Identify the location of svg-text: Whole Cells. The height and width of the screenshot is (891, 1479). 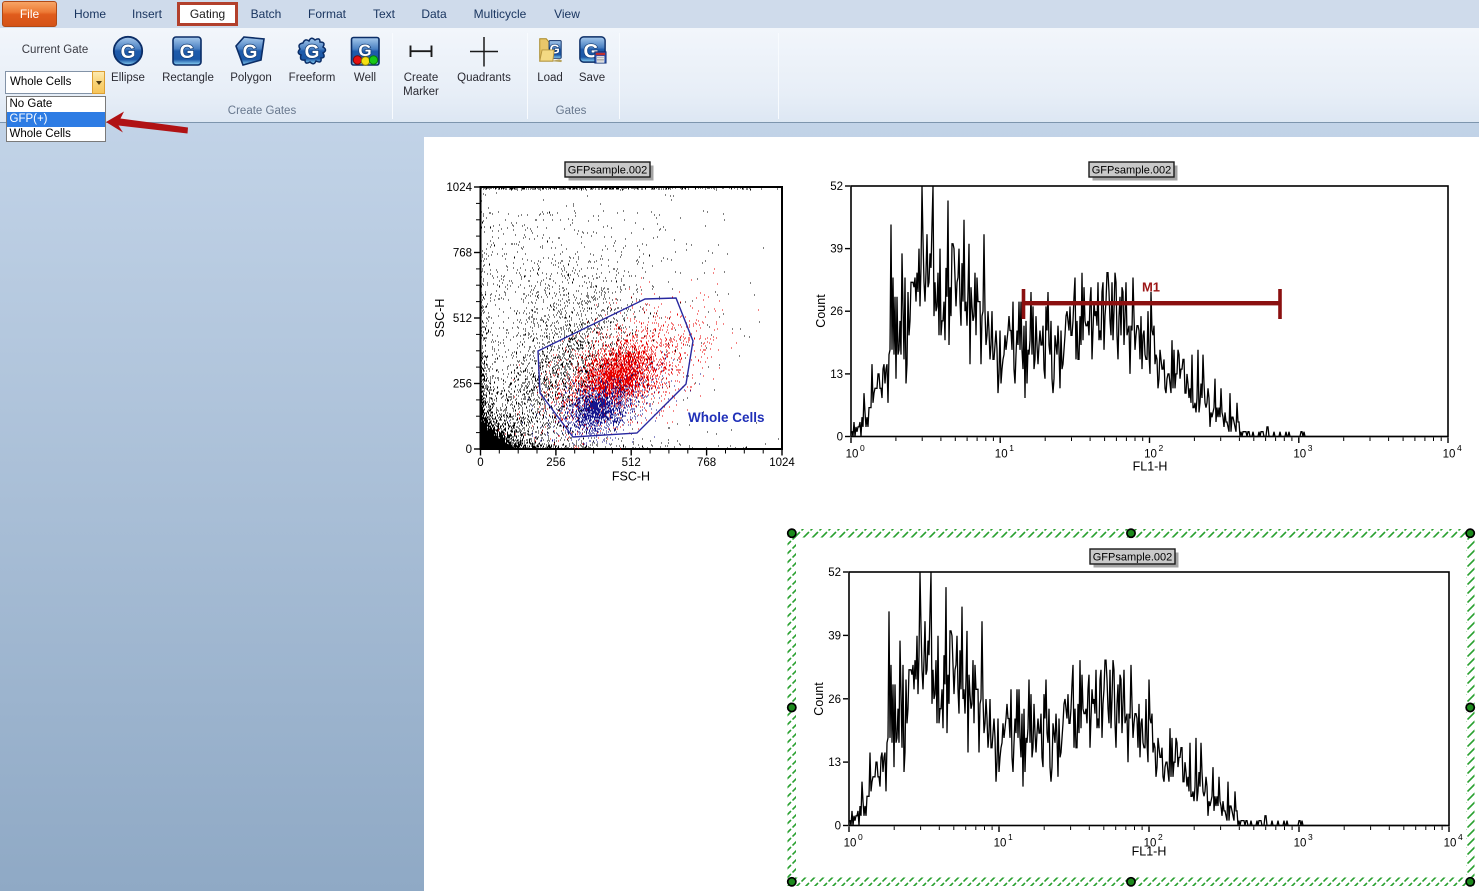
(726, 417).